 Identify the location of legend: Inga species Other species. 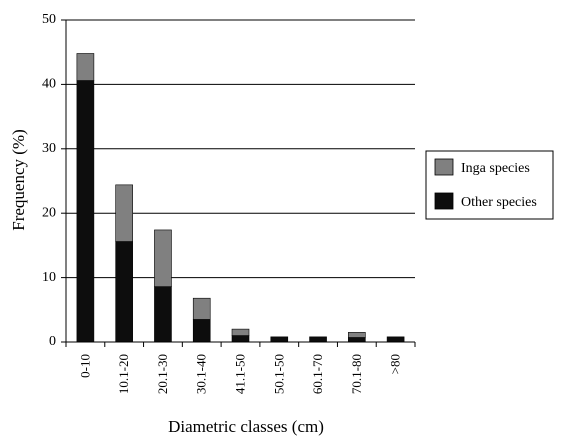
(489, 185).